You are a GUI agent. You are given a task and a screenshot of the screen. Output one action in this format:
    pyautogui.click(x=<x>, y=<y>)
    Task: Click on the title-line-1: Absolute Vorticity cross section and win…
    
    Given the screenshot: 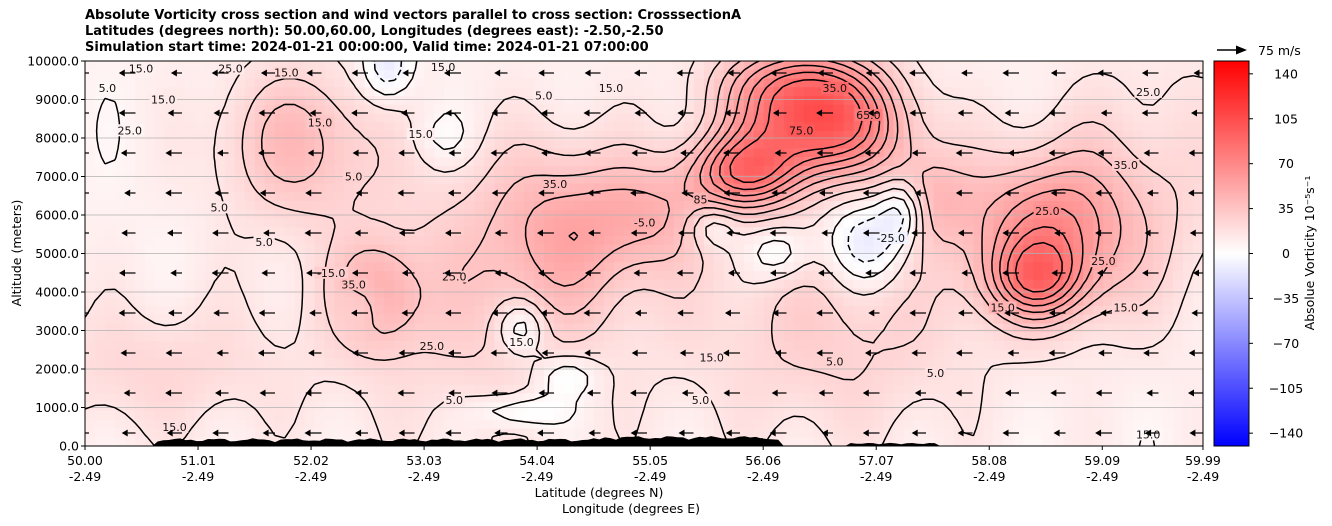 What is the action you would take?
    pyautogui.click(x=413, y=15)
    